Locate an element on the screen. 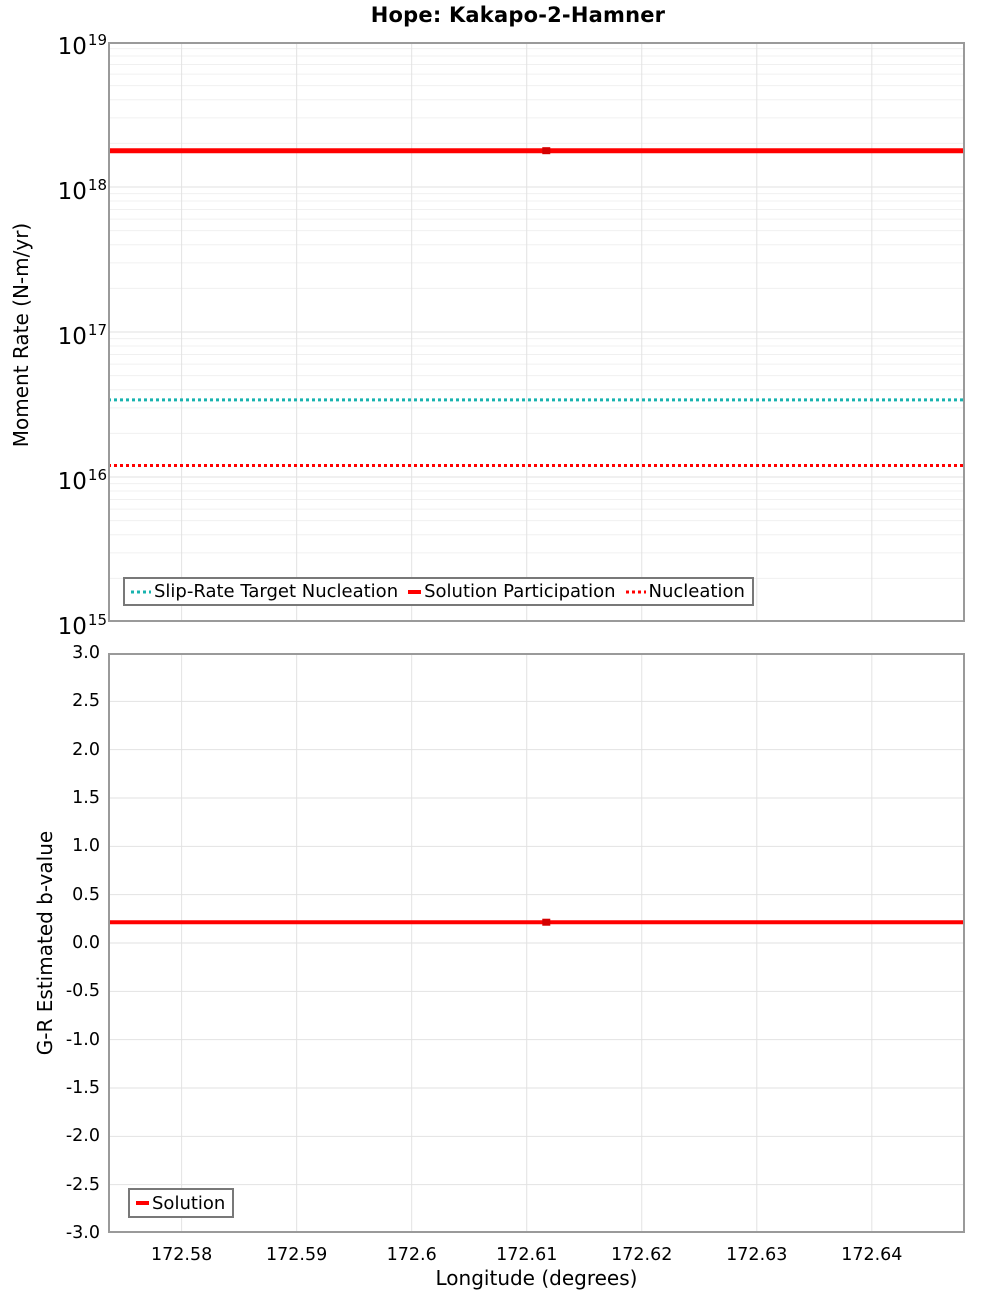 Image resolution: width=1000 pixels, height=1300 pixels. y-tick-exponent: 19 is located at coordinates (97, 40).